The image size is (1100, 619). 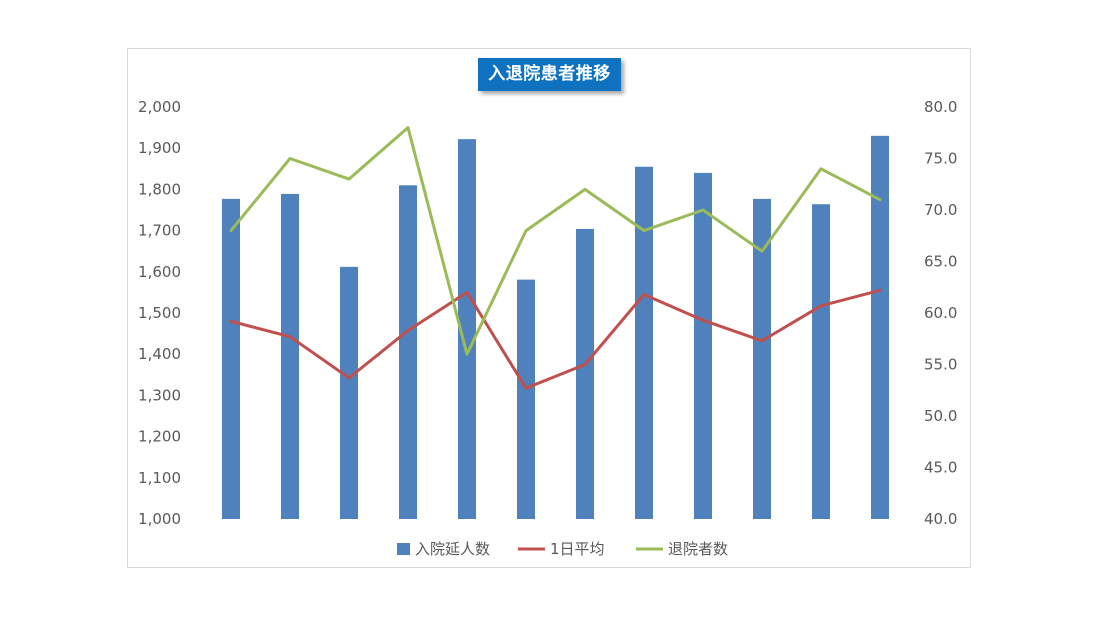 What do you see at coordinates (159, 107) in the screenshot?
I see `left-tick-label: 2,000` at bounding box center [159, 107].